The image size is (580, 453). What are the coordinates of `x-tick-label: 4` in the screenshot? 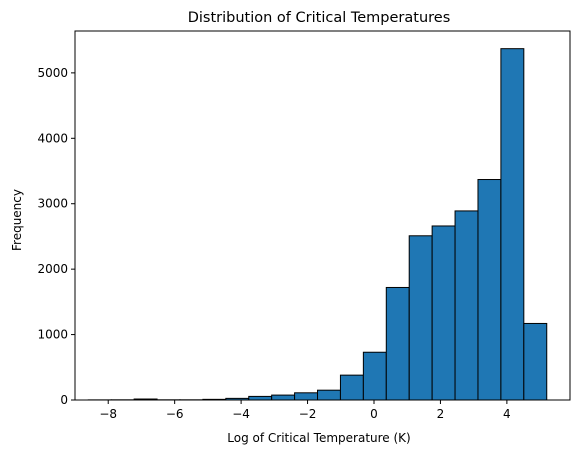 It's located at (507, 414).